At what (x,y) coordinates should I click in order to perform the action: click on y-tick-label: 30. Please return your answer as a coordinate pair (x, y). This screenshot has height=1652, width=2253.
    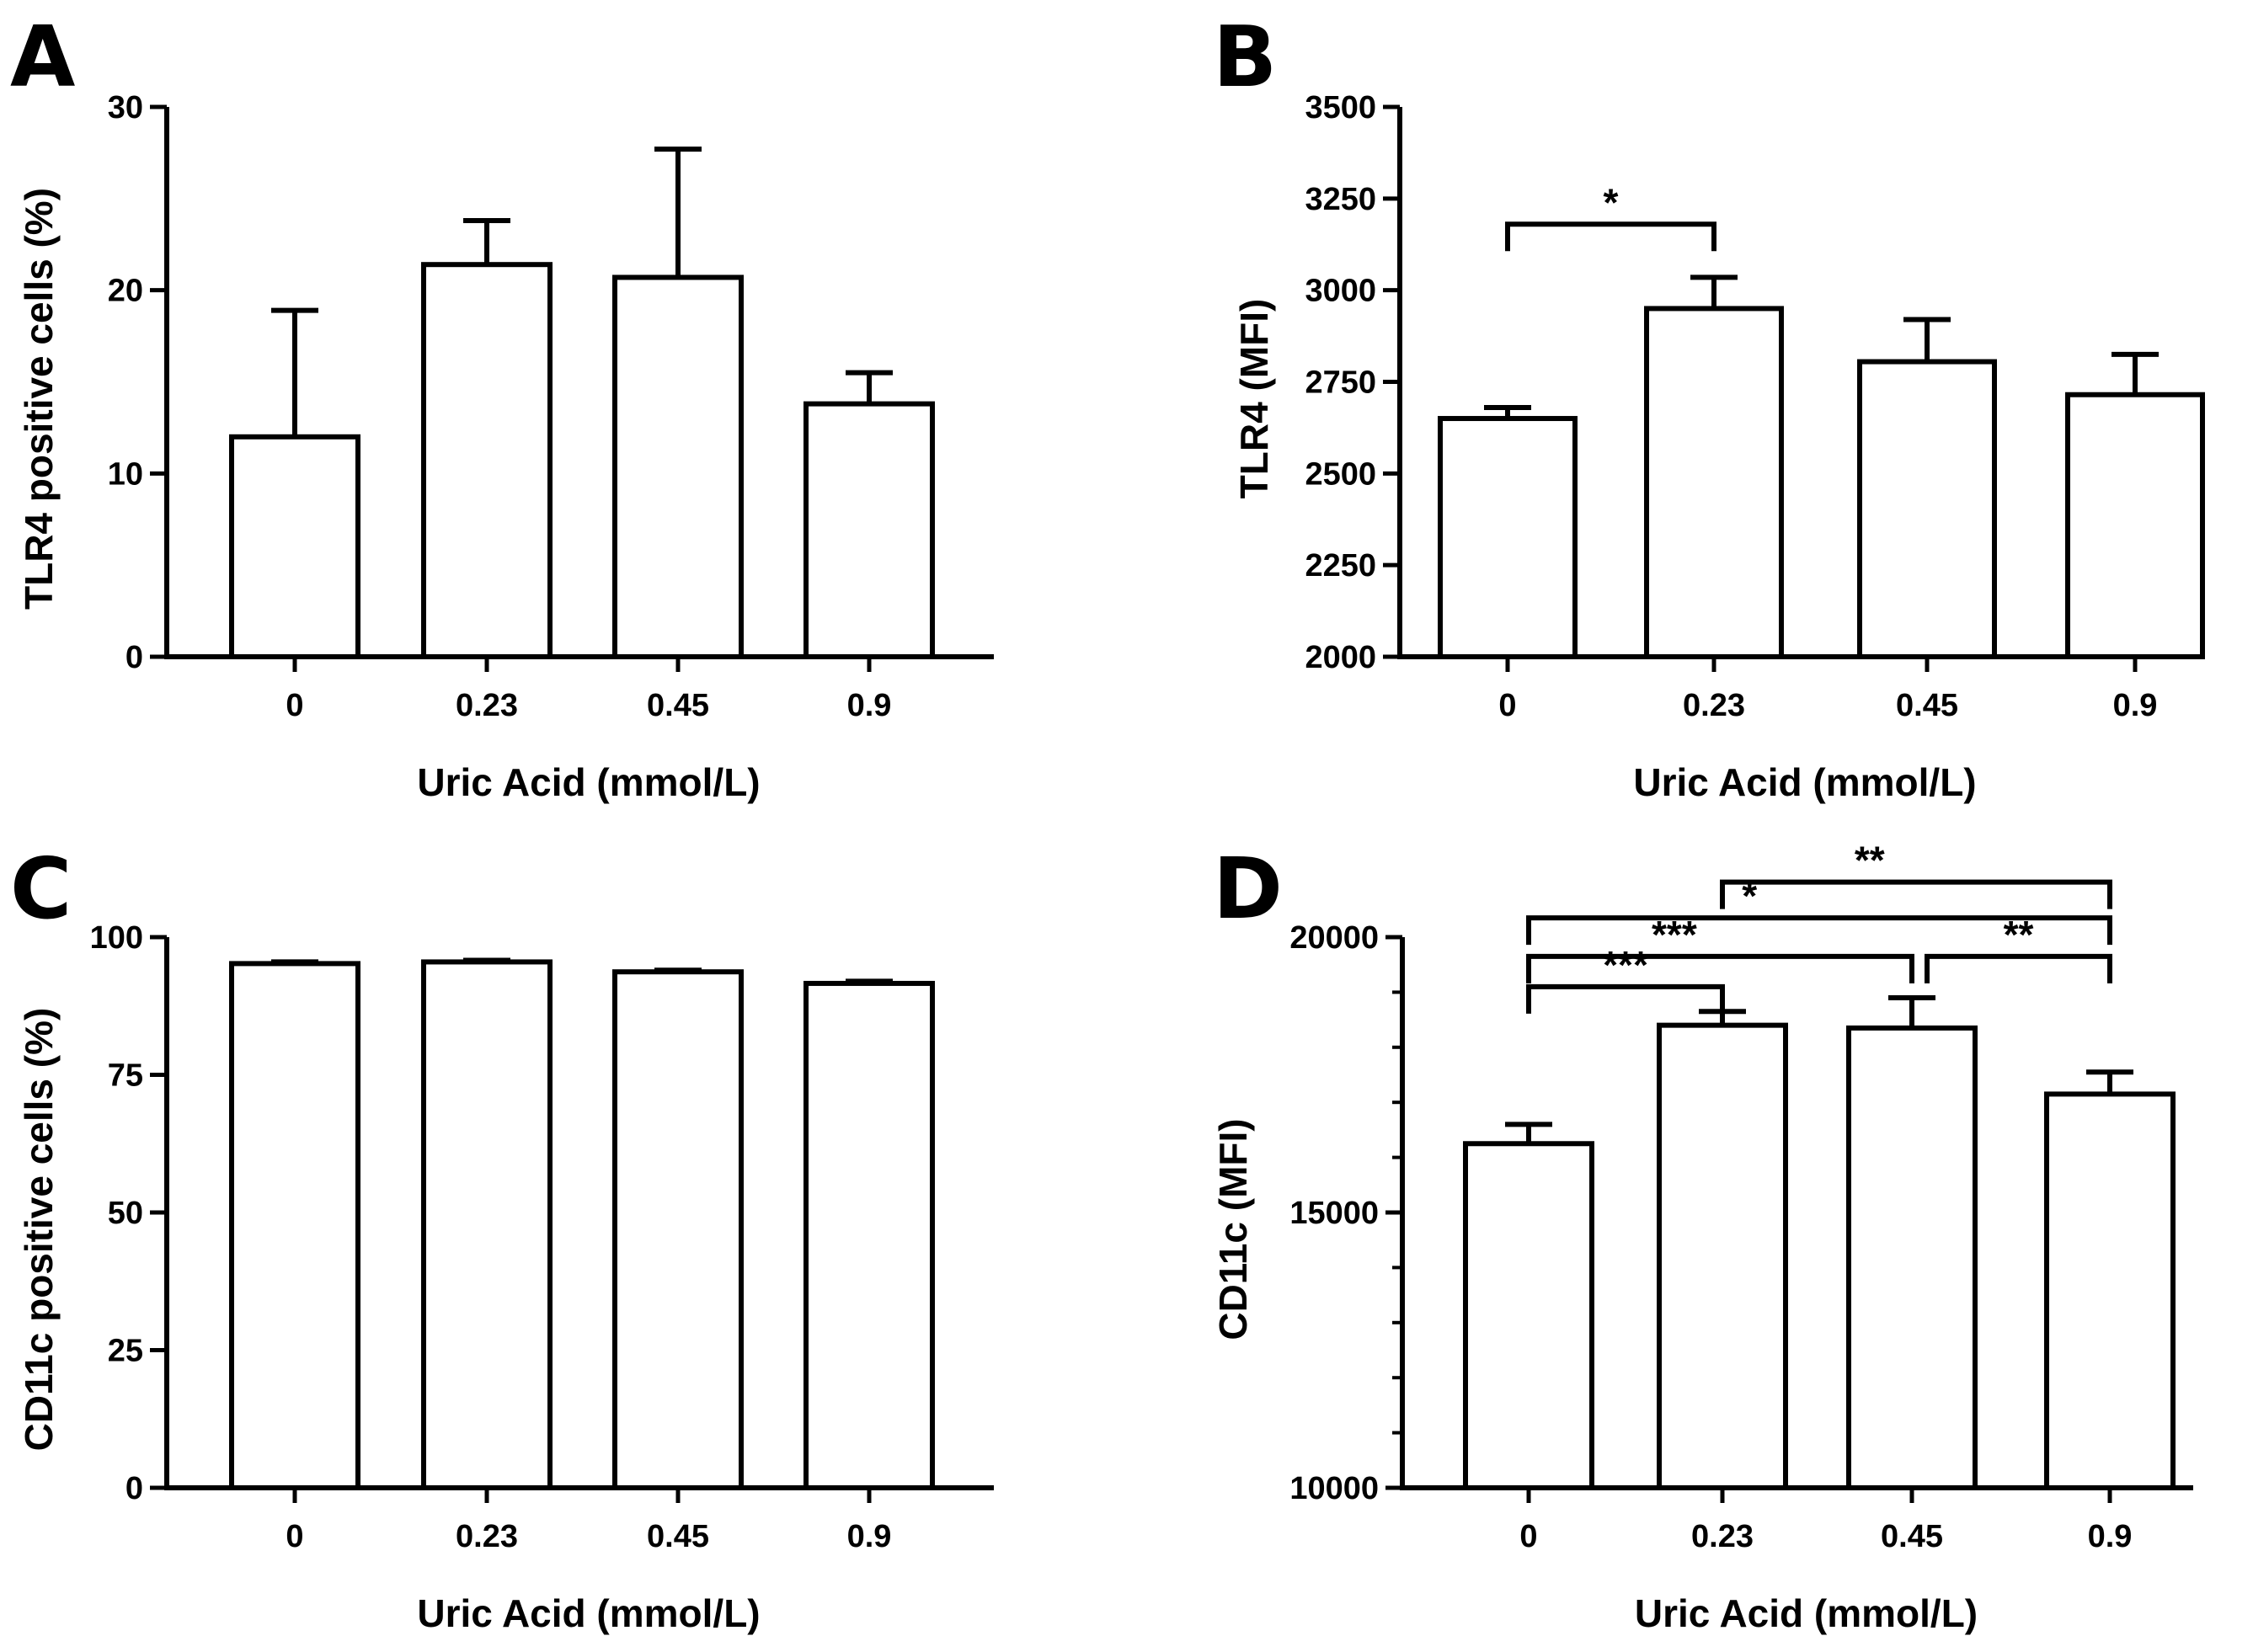
    Looking at the image, I should click on (125, 107).